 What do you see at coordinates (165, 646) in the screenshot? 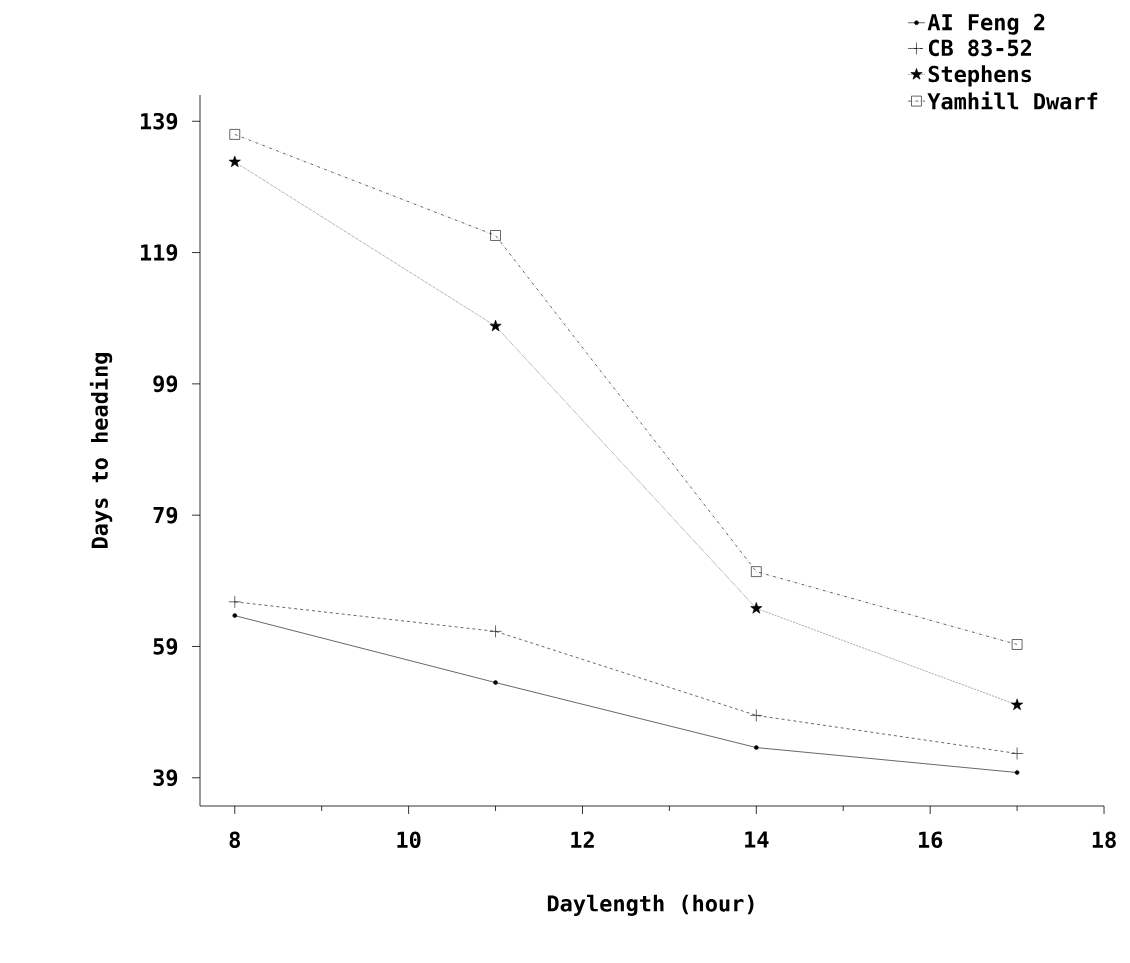
I see `y-tick-label: 59` at bounding box center [165, 646].